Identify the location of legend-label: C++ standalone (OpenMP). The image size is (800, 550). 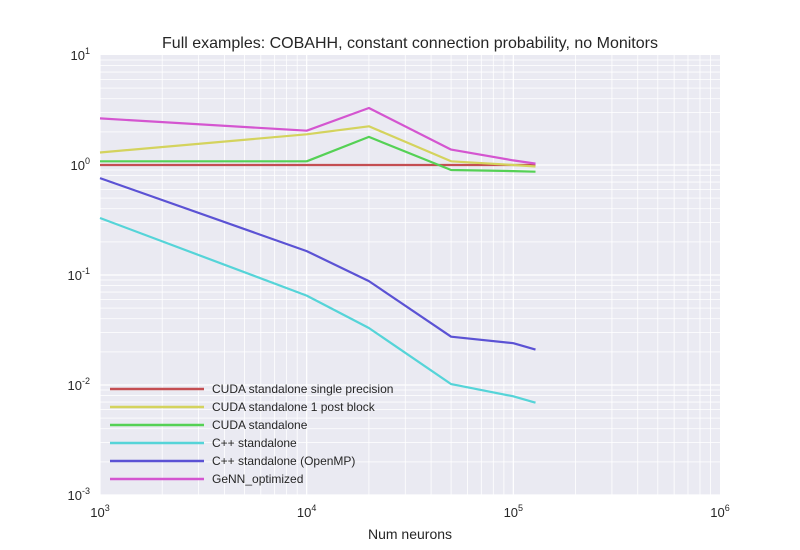
(283, 461).